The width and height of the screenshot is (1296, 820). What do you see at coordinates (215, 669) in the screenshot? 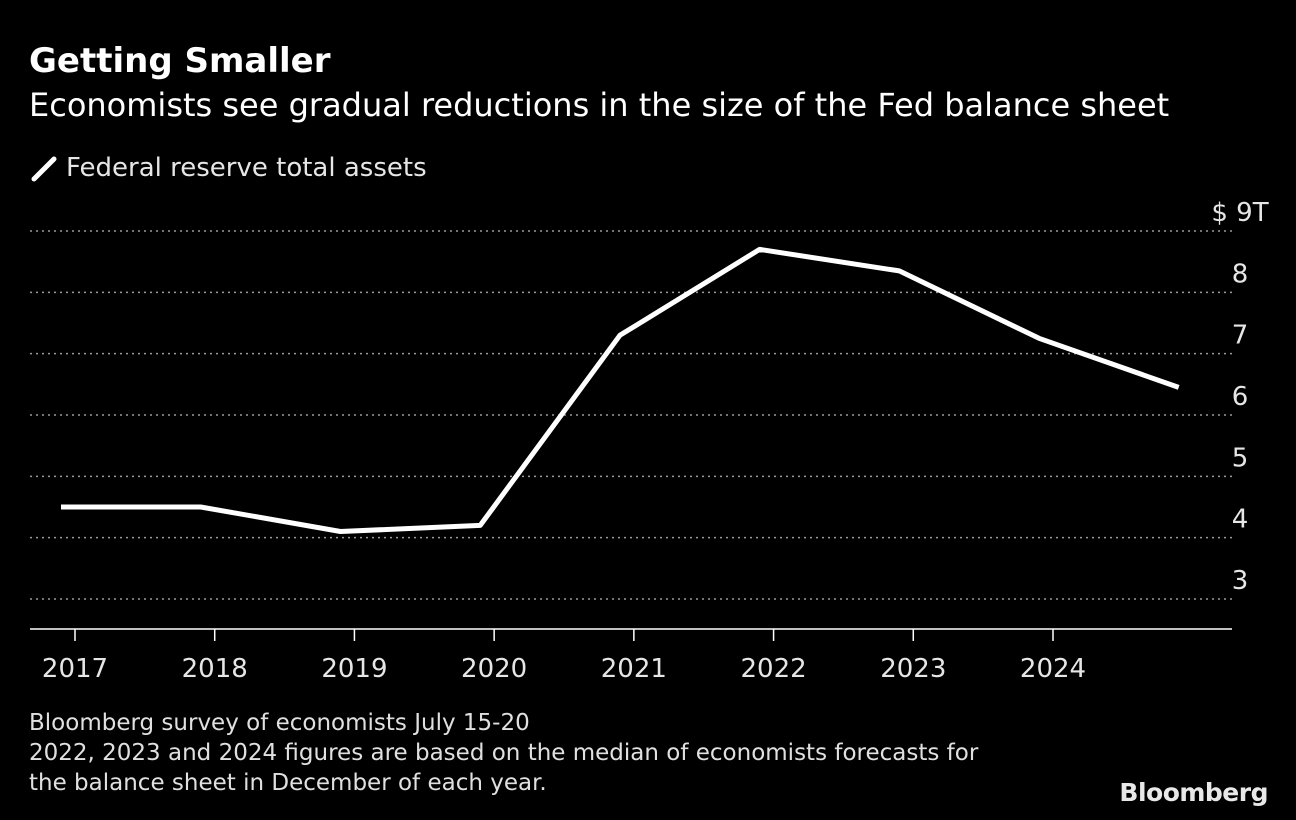
I see `x-tick-label: 2018` at bounding box center [215, 669].